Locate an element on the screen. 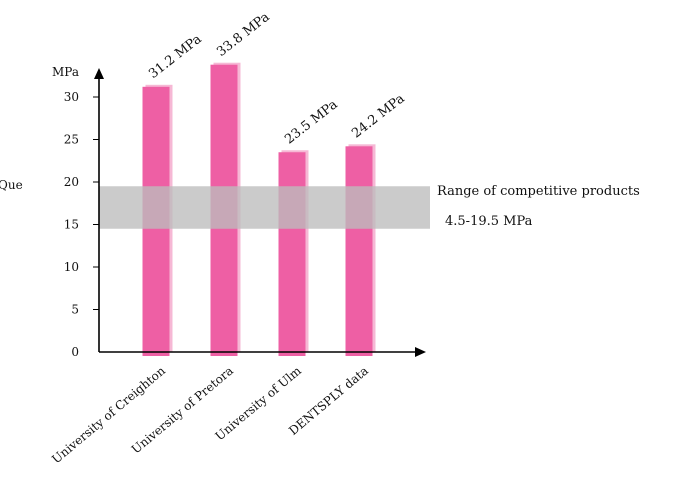 Image resolution: width=685 pixels, height=499 pixels. range-band-label: Range of competitive products is located at coordinates (538, 191).